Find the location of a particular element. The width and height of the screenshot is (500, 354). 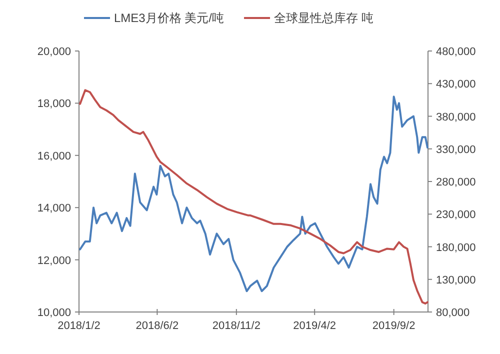

legend-label: LME3月价格 美元/吨 is located at coordinates (169, 18).